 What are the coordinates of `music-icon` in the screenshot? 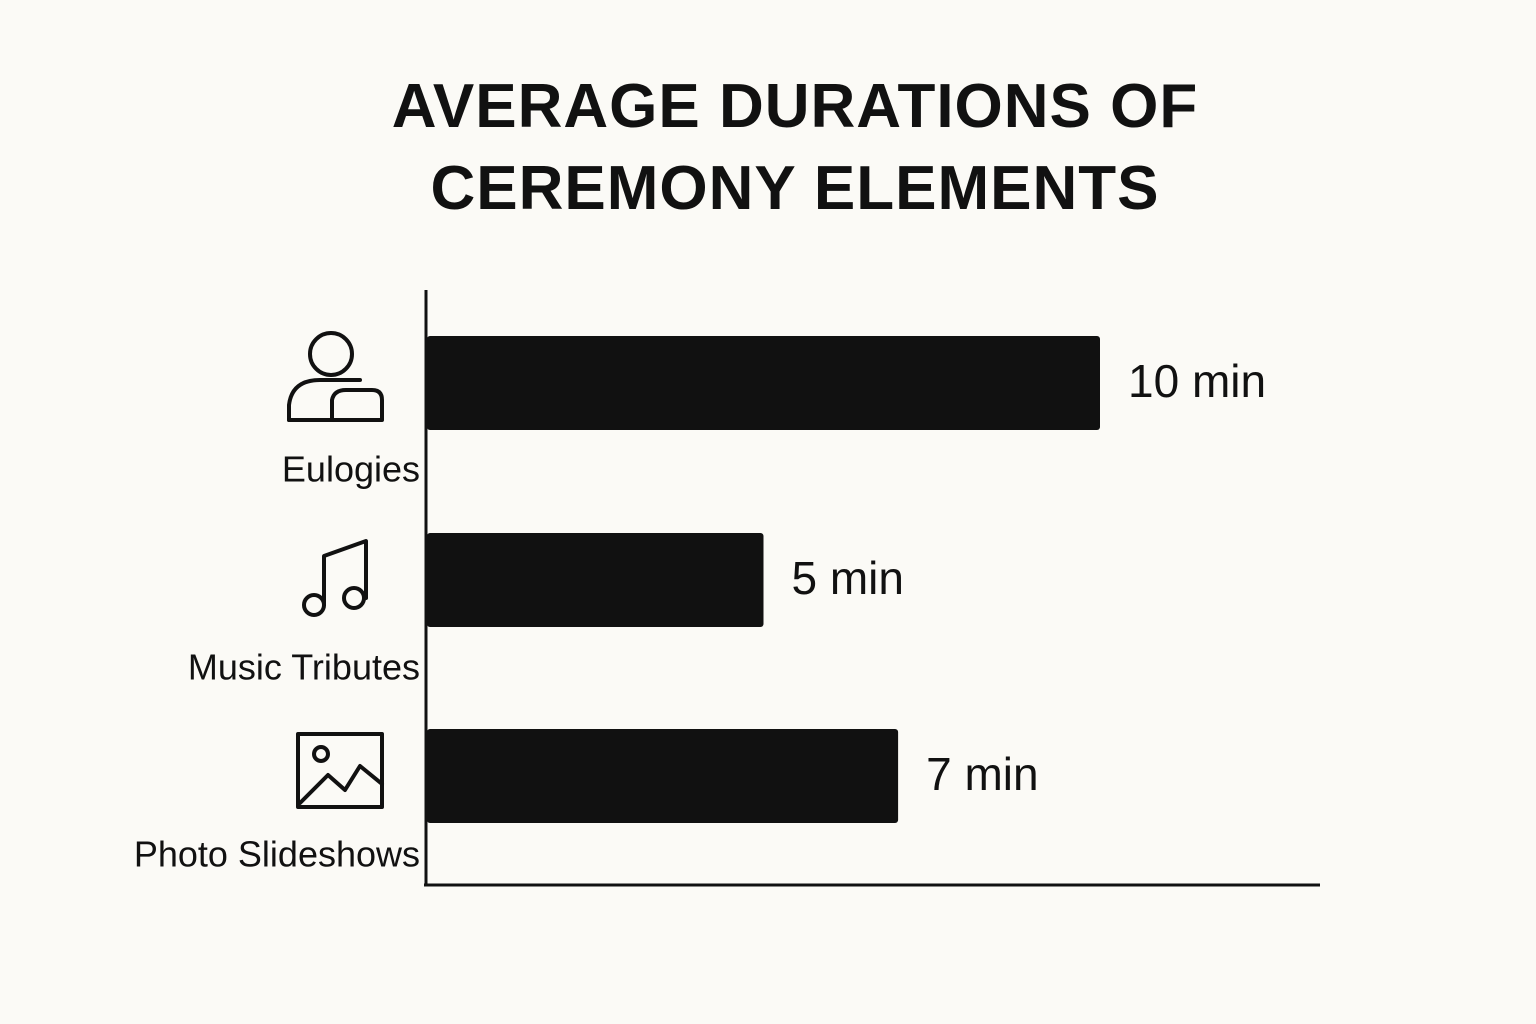 It's located at (335, 578).